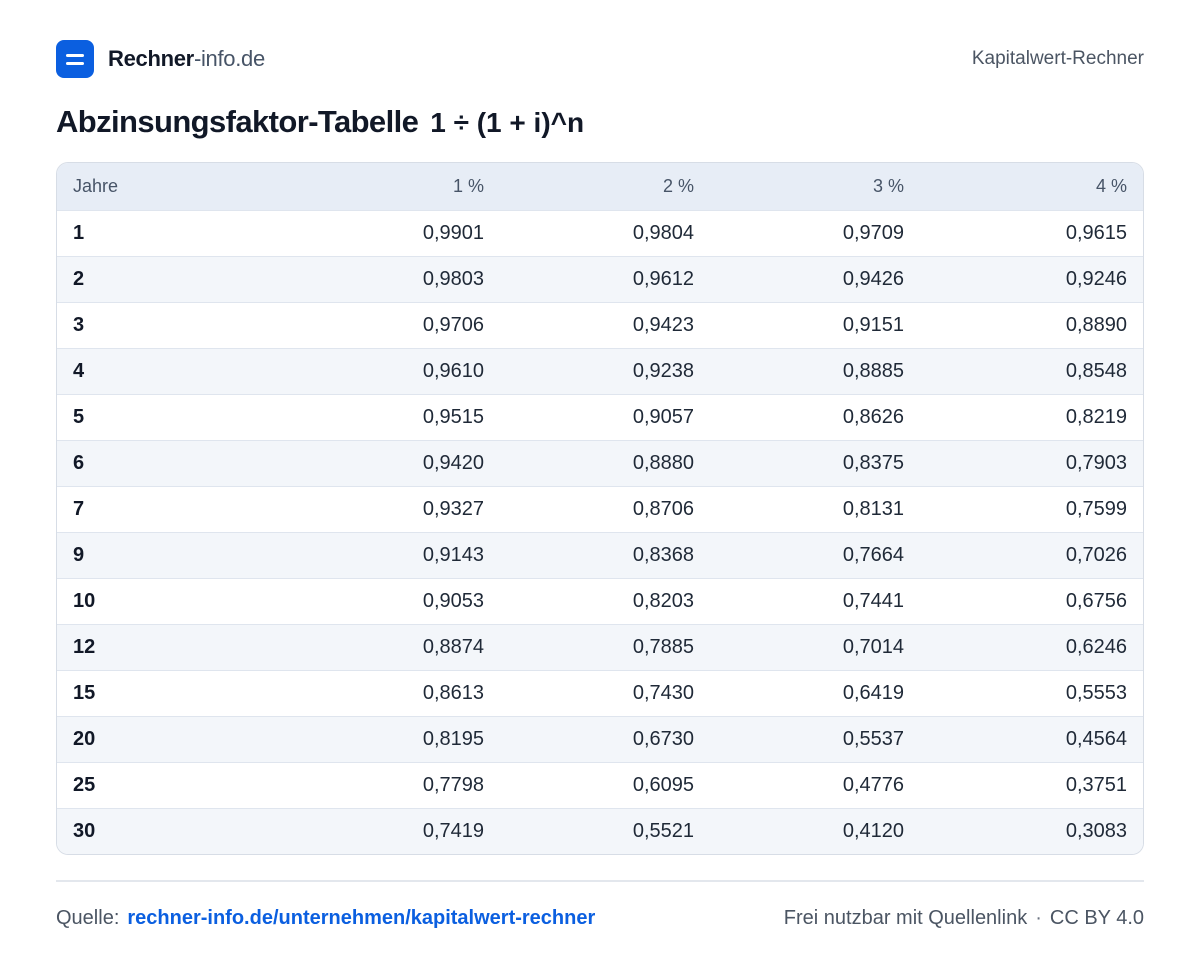 The image size is (1200, 960). I want to click on cell-factor: 0,6419, so click(815, 693).